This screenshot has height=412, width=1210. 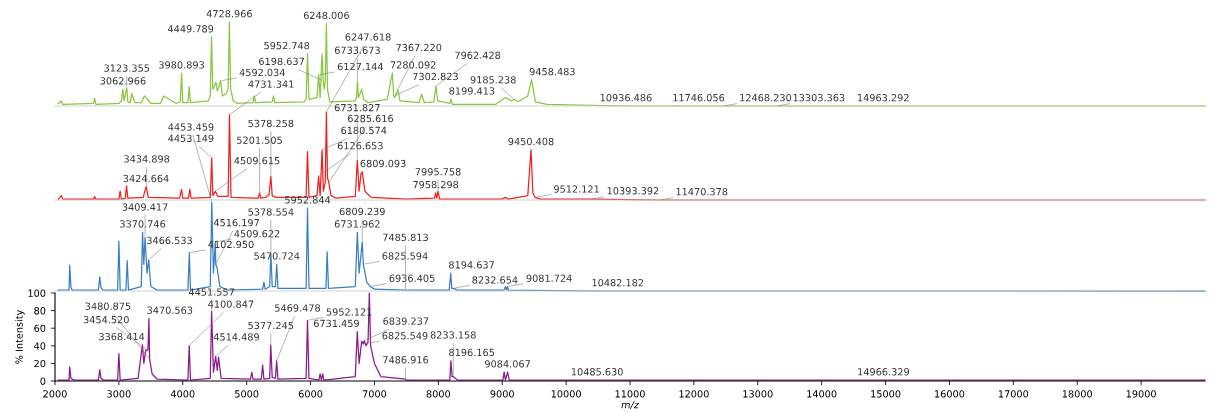 What do you see at coordinates (597, 372) in the screenshot?
I see `annotation: 10485.630` at bounding box center [597, 372].